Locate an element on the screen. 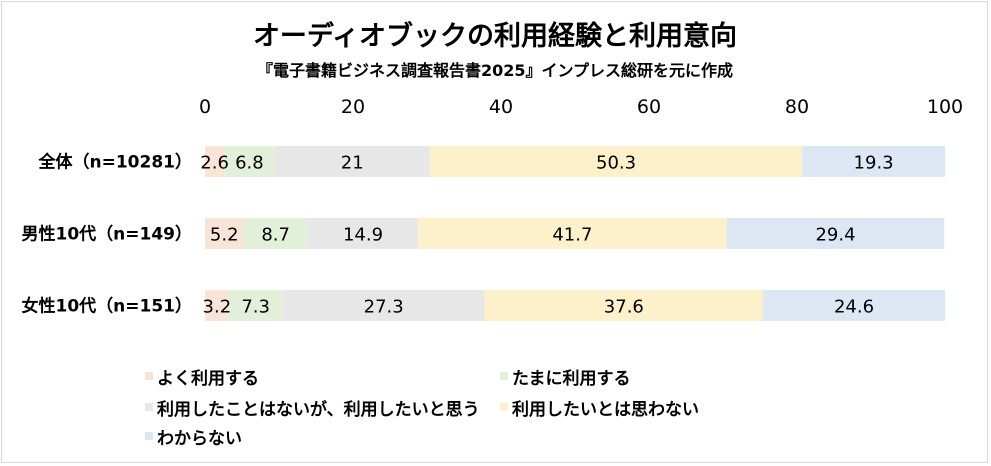 The width and height of the screenshot is (991, 466). data-label: 24.6 is located at coordinates (854, 307).